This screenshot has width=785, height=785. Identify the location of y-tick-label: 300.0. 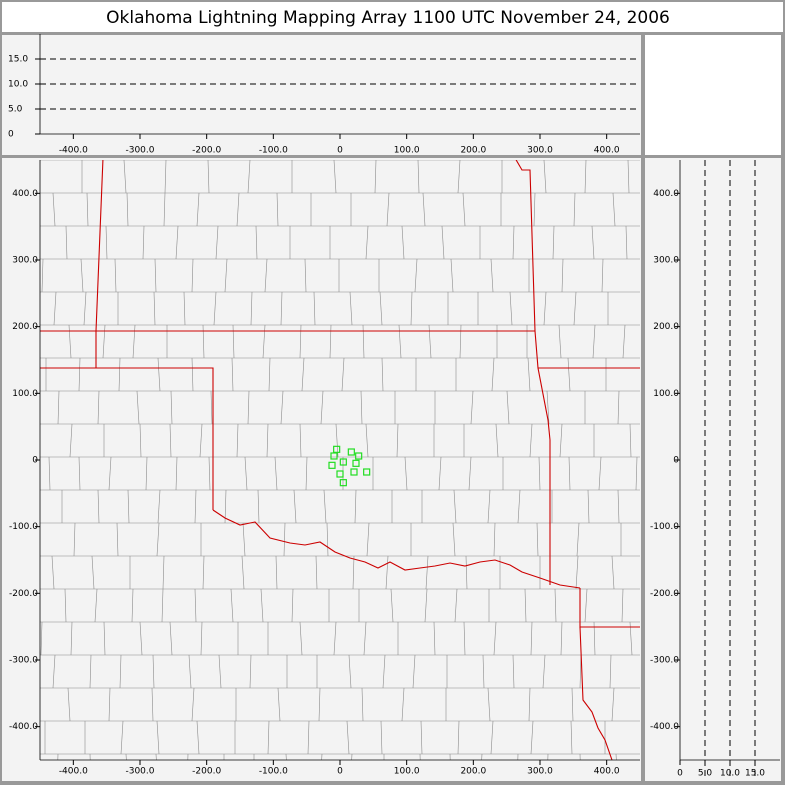
(666, 261).